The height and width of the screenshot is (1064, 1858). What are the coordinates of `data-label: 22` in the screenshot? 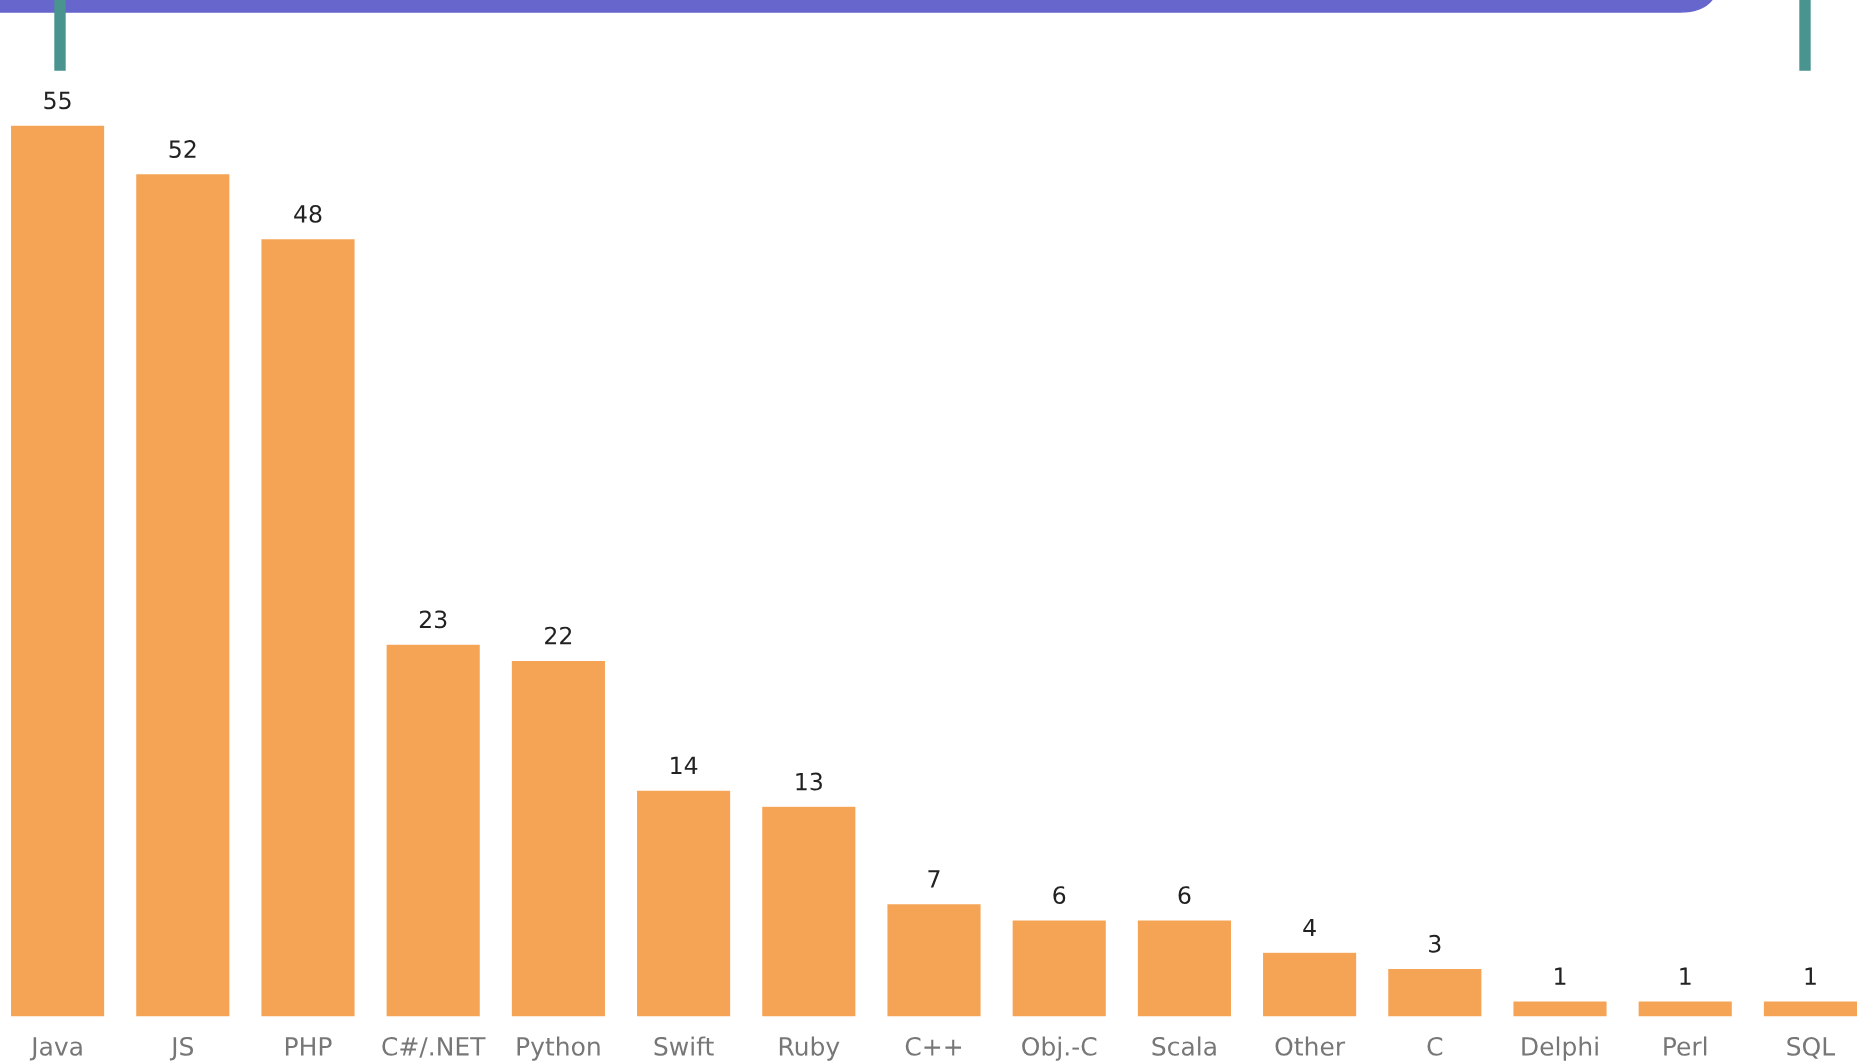 It's located at (558, 635).